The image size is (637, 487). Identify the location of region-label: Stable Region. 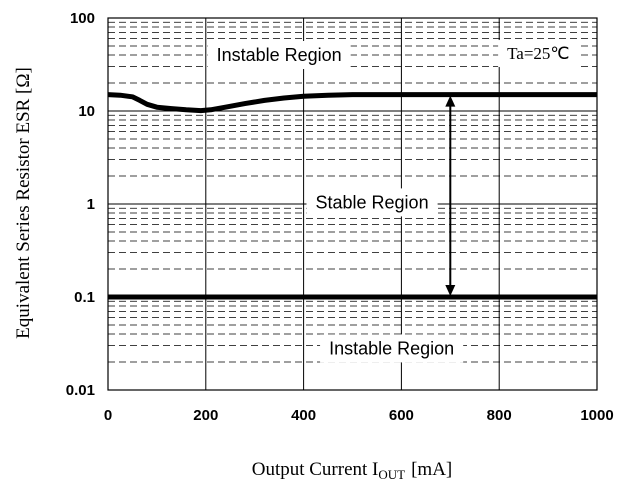
(372, 202).